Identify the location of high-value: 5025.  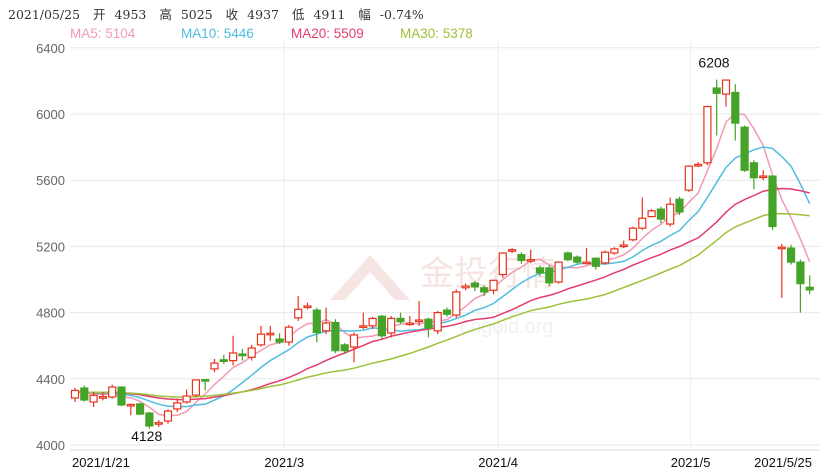
(196, 14).